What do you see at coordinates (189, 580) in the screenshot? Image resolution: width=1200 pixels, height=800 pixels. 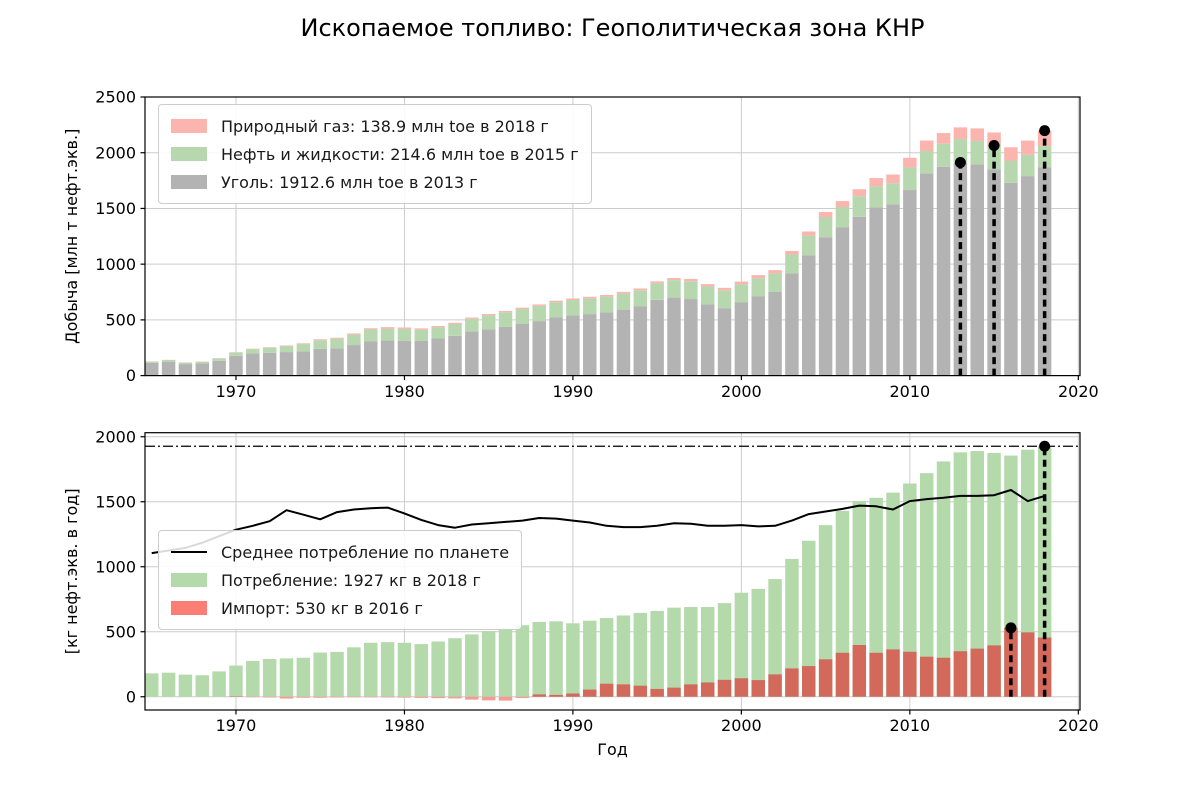 I see `consumption-legend-swatch` at bounding box center [189, 580].